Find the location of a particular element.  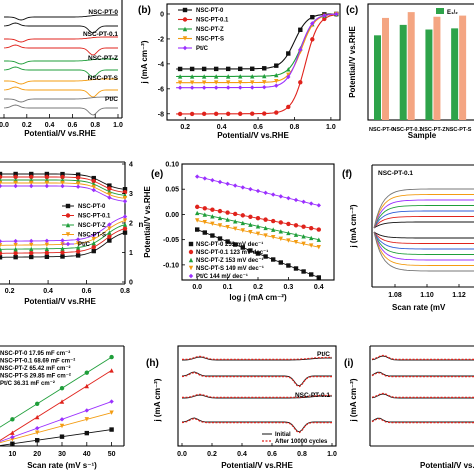

panel-c-plot-area is located at coordinates (420, 66).